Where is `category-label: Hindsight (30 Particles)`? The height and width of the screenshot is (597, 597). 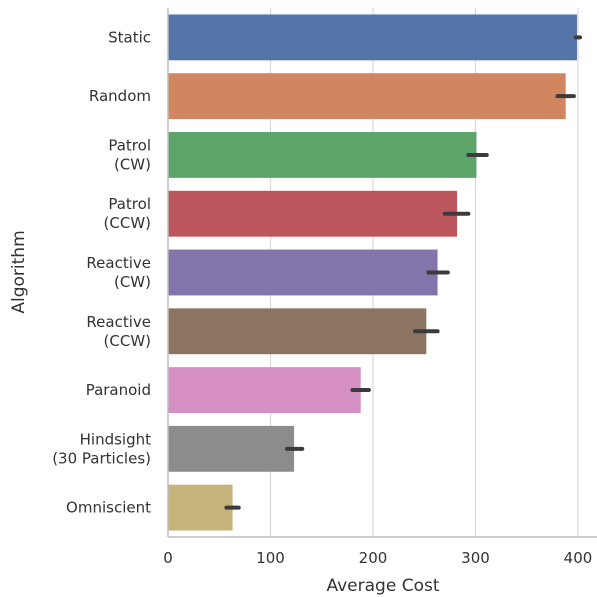 category-label: Hindsight (30 Particles) is located at coordinates (101, 448).